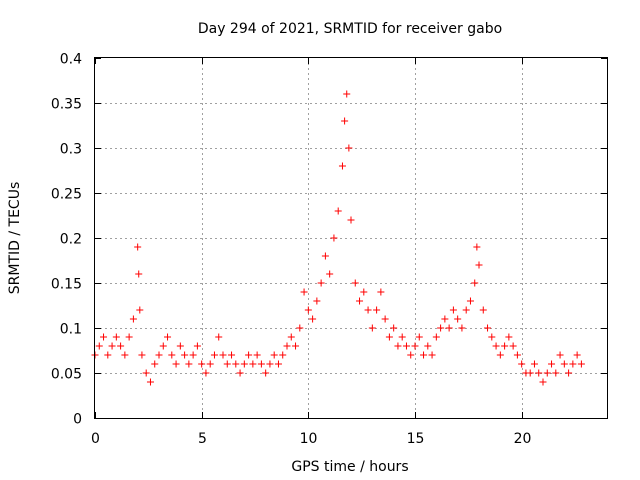 The height and width of the screenshot is (480, 640). What do you see at coordinates (66, 375) in the screenshot?
I see `y-tick-label: 0.05` at bounding box center [66, 375].